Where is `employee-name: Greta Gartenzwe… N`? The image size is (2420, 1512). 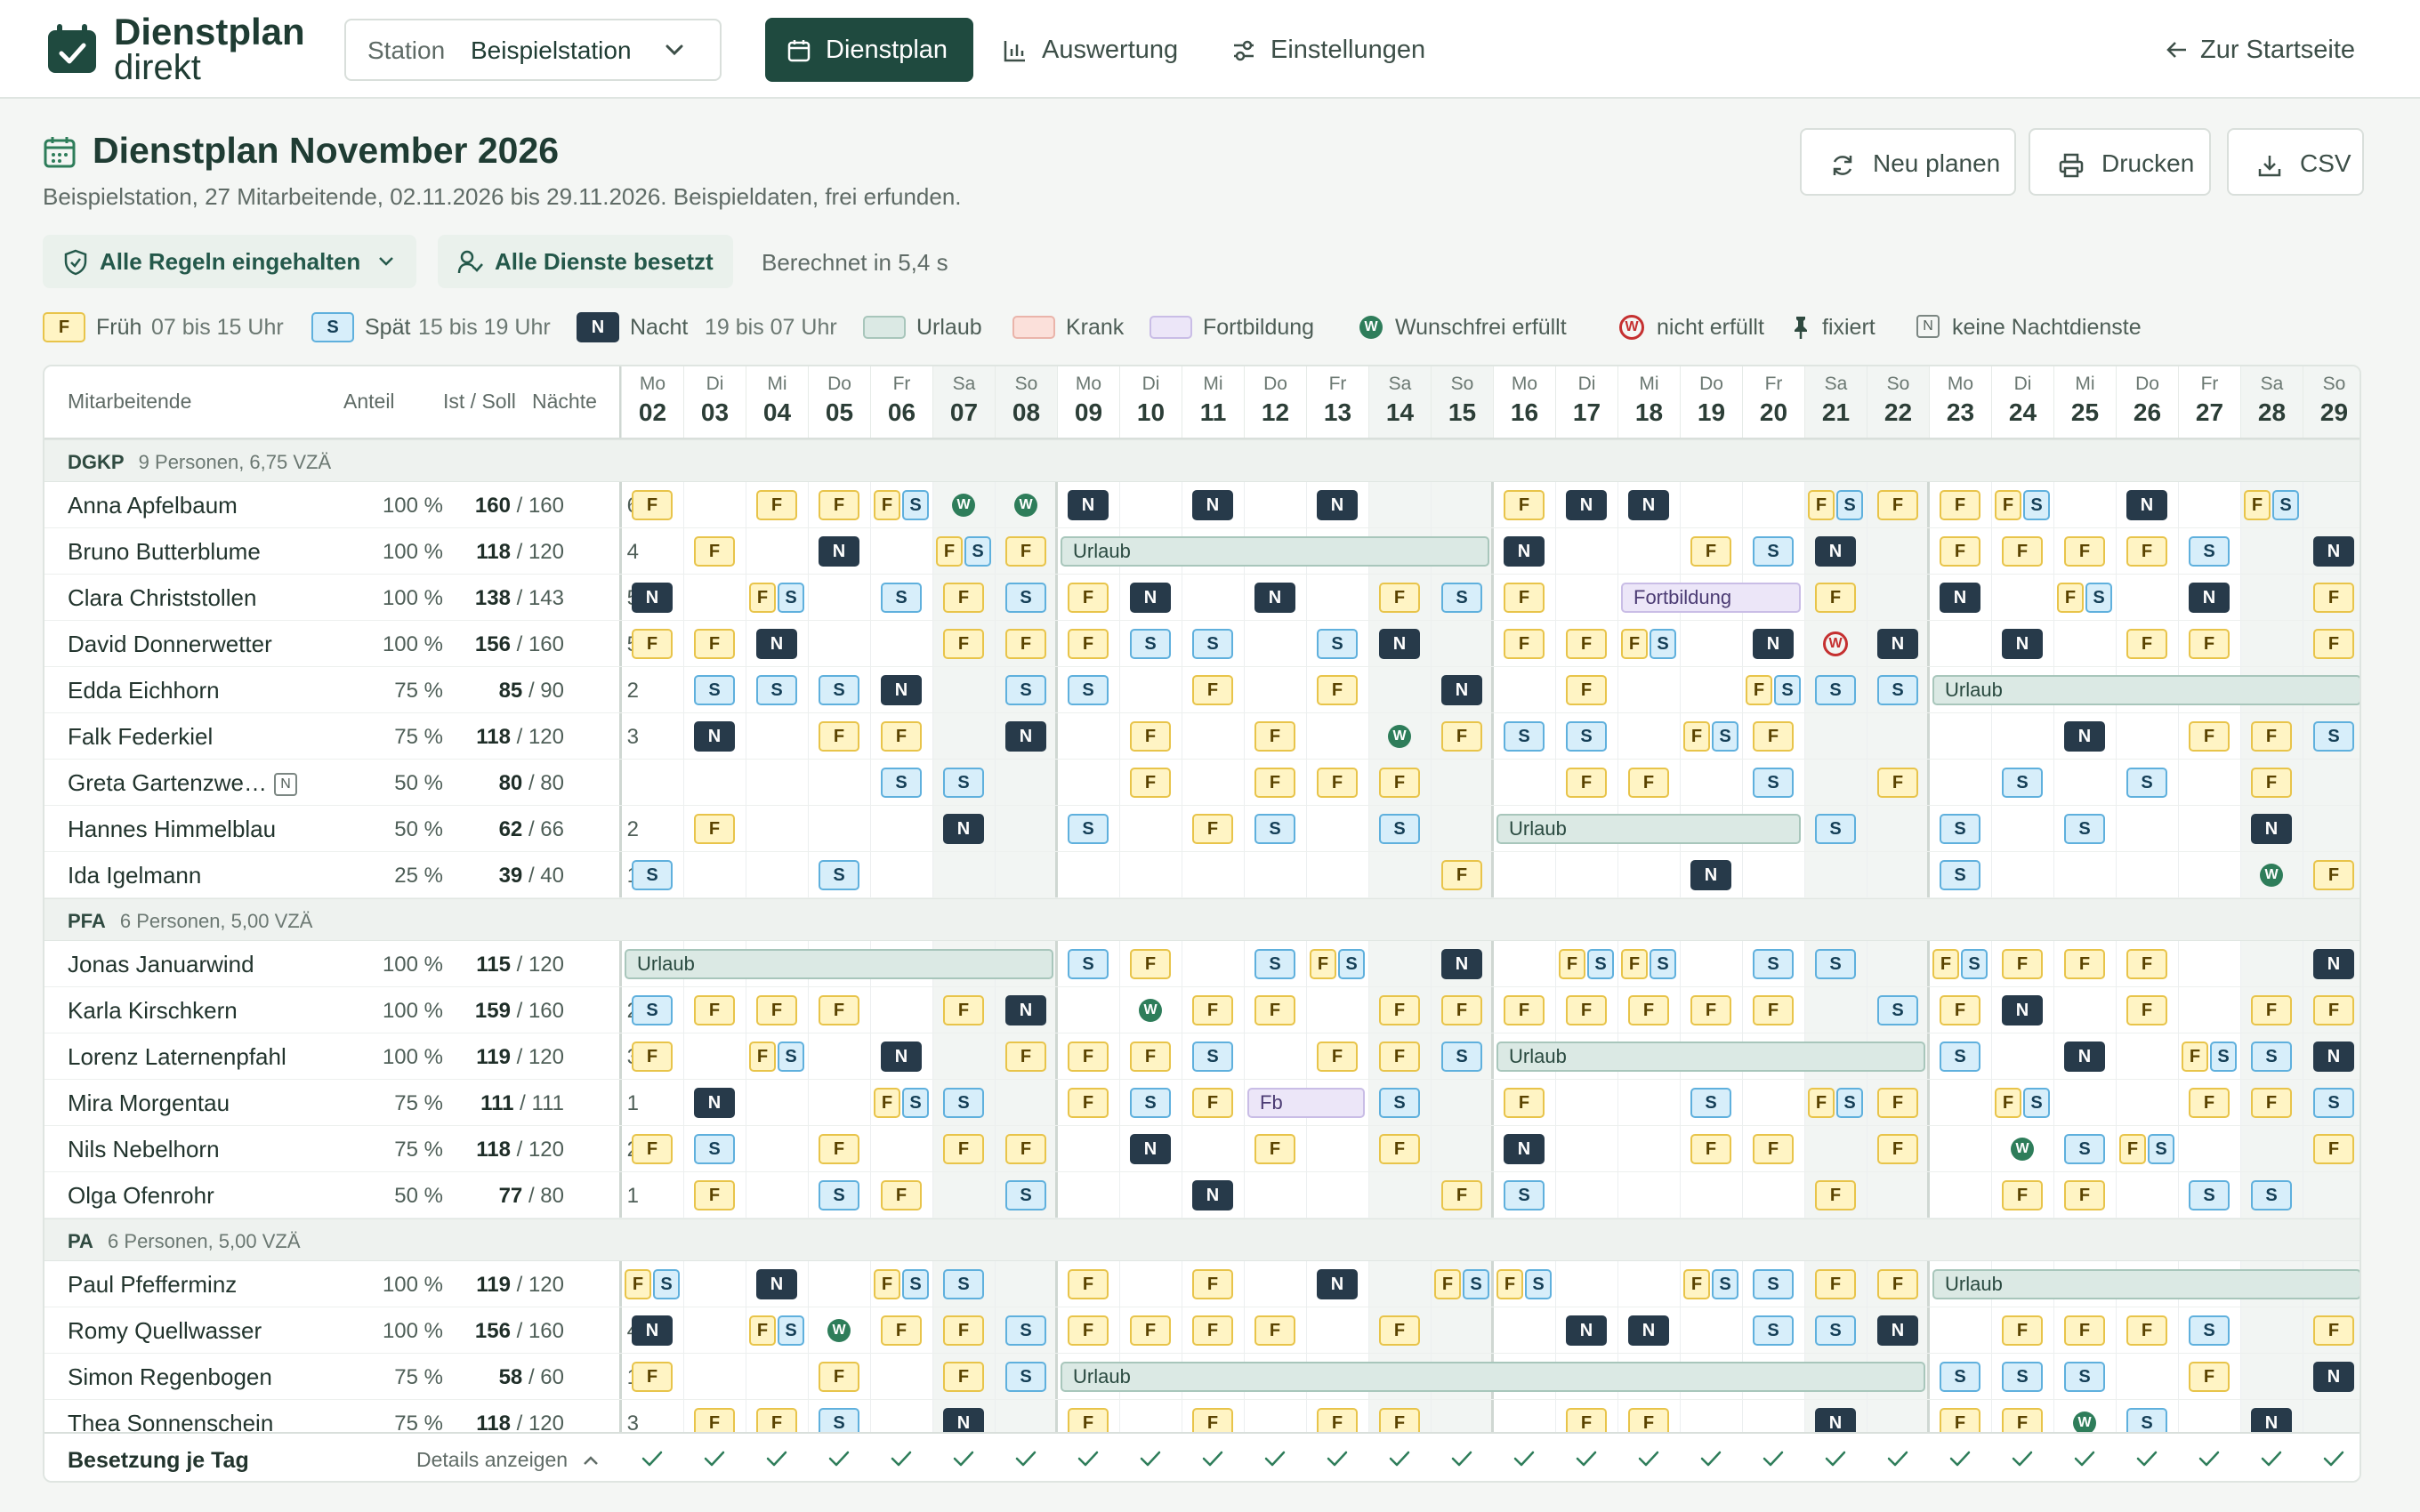 employee-name: Greta Gartenzwe… N is located at coordinates (182, 783).